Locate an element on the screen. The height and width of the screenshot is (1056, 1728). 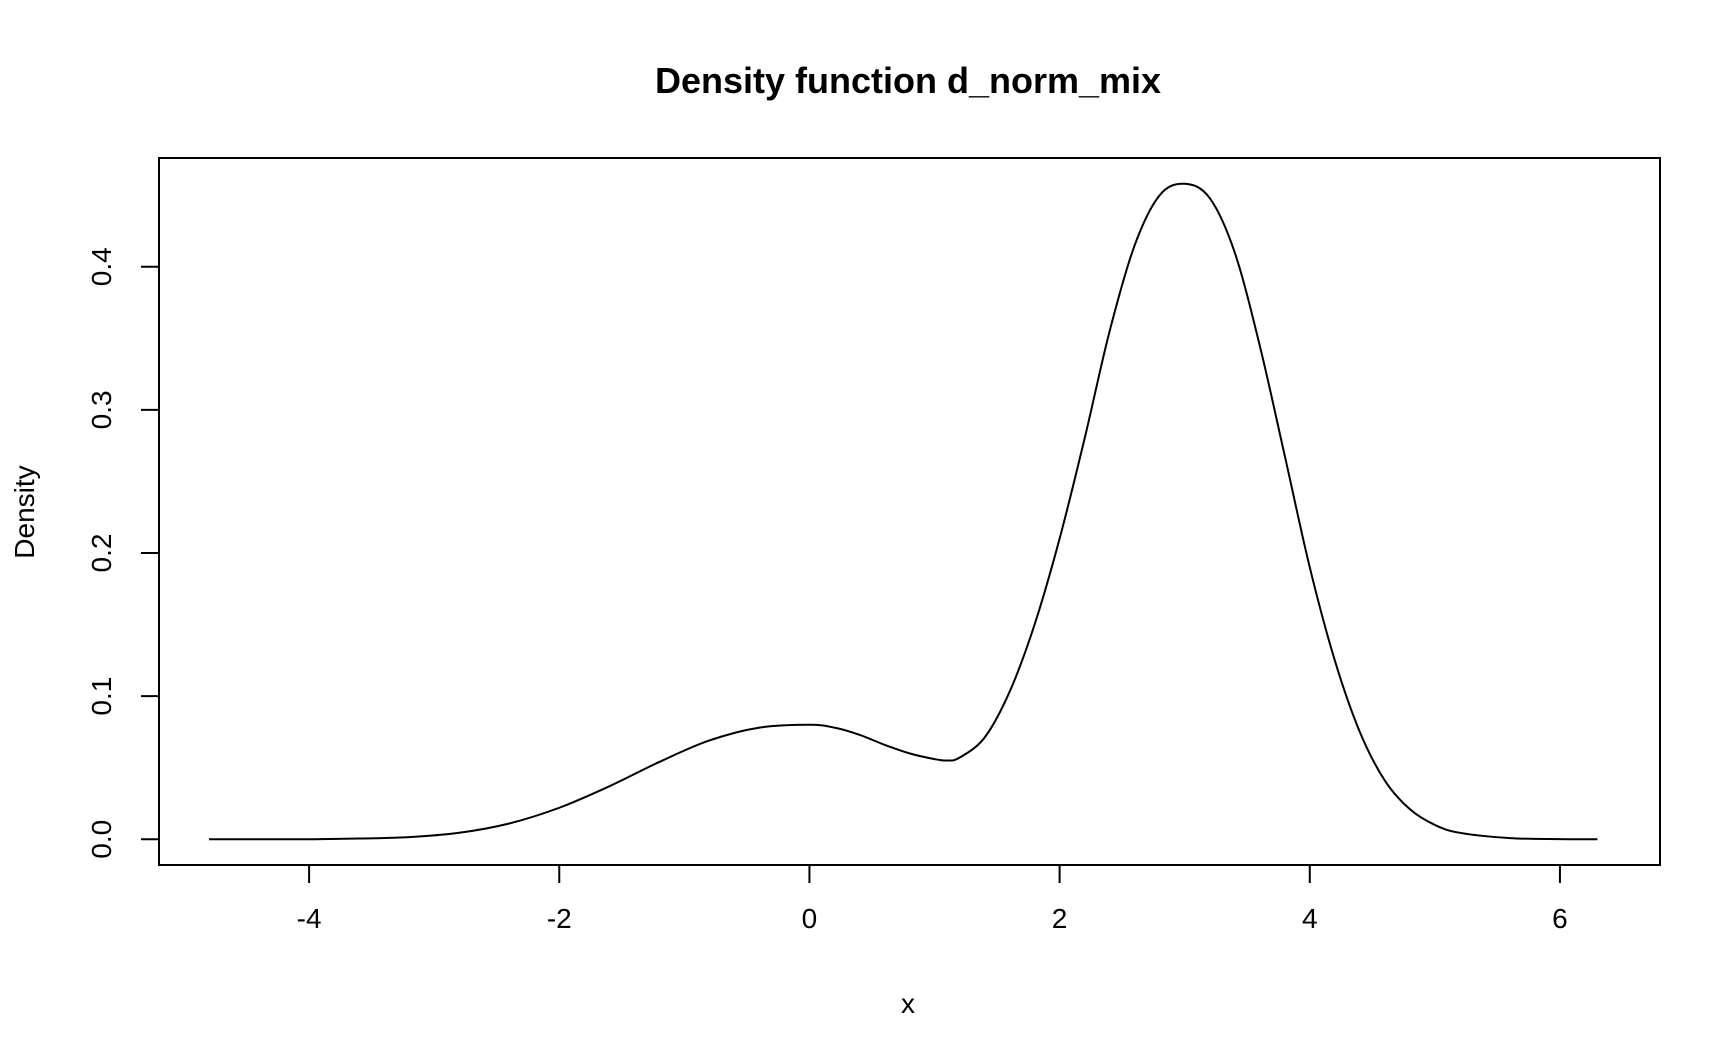
y-tick-label: 0.2 is located at coordinates (101, 553).